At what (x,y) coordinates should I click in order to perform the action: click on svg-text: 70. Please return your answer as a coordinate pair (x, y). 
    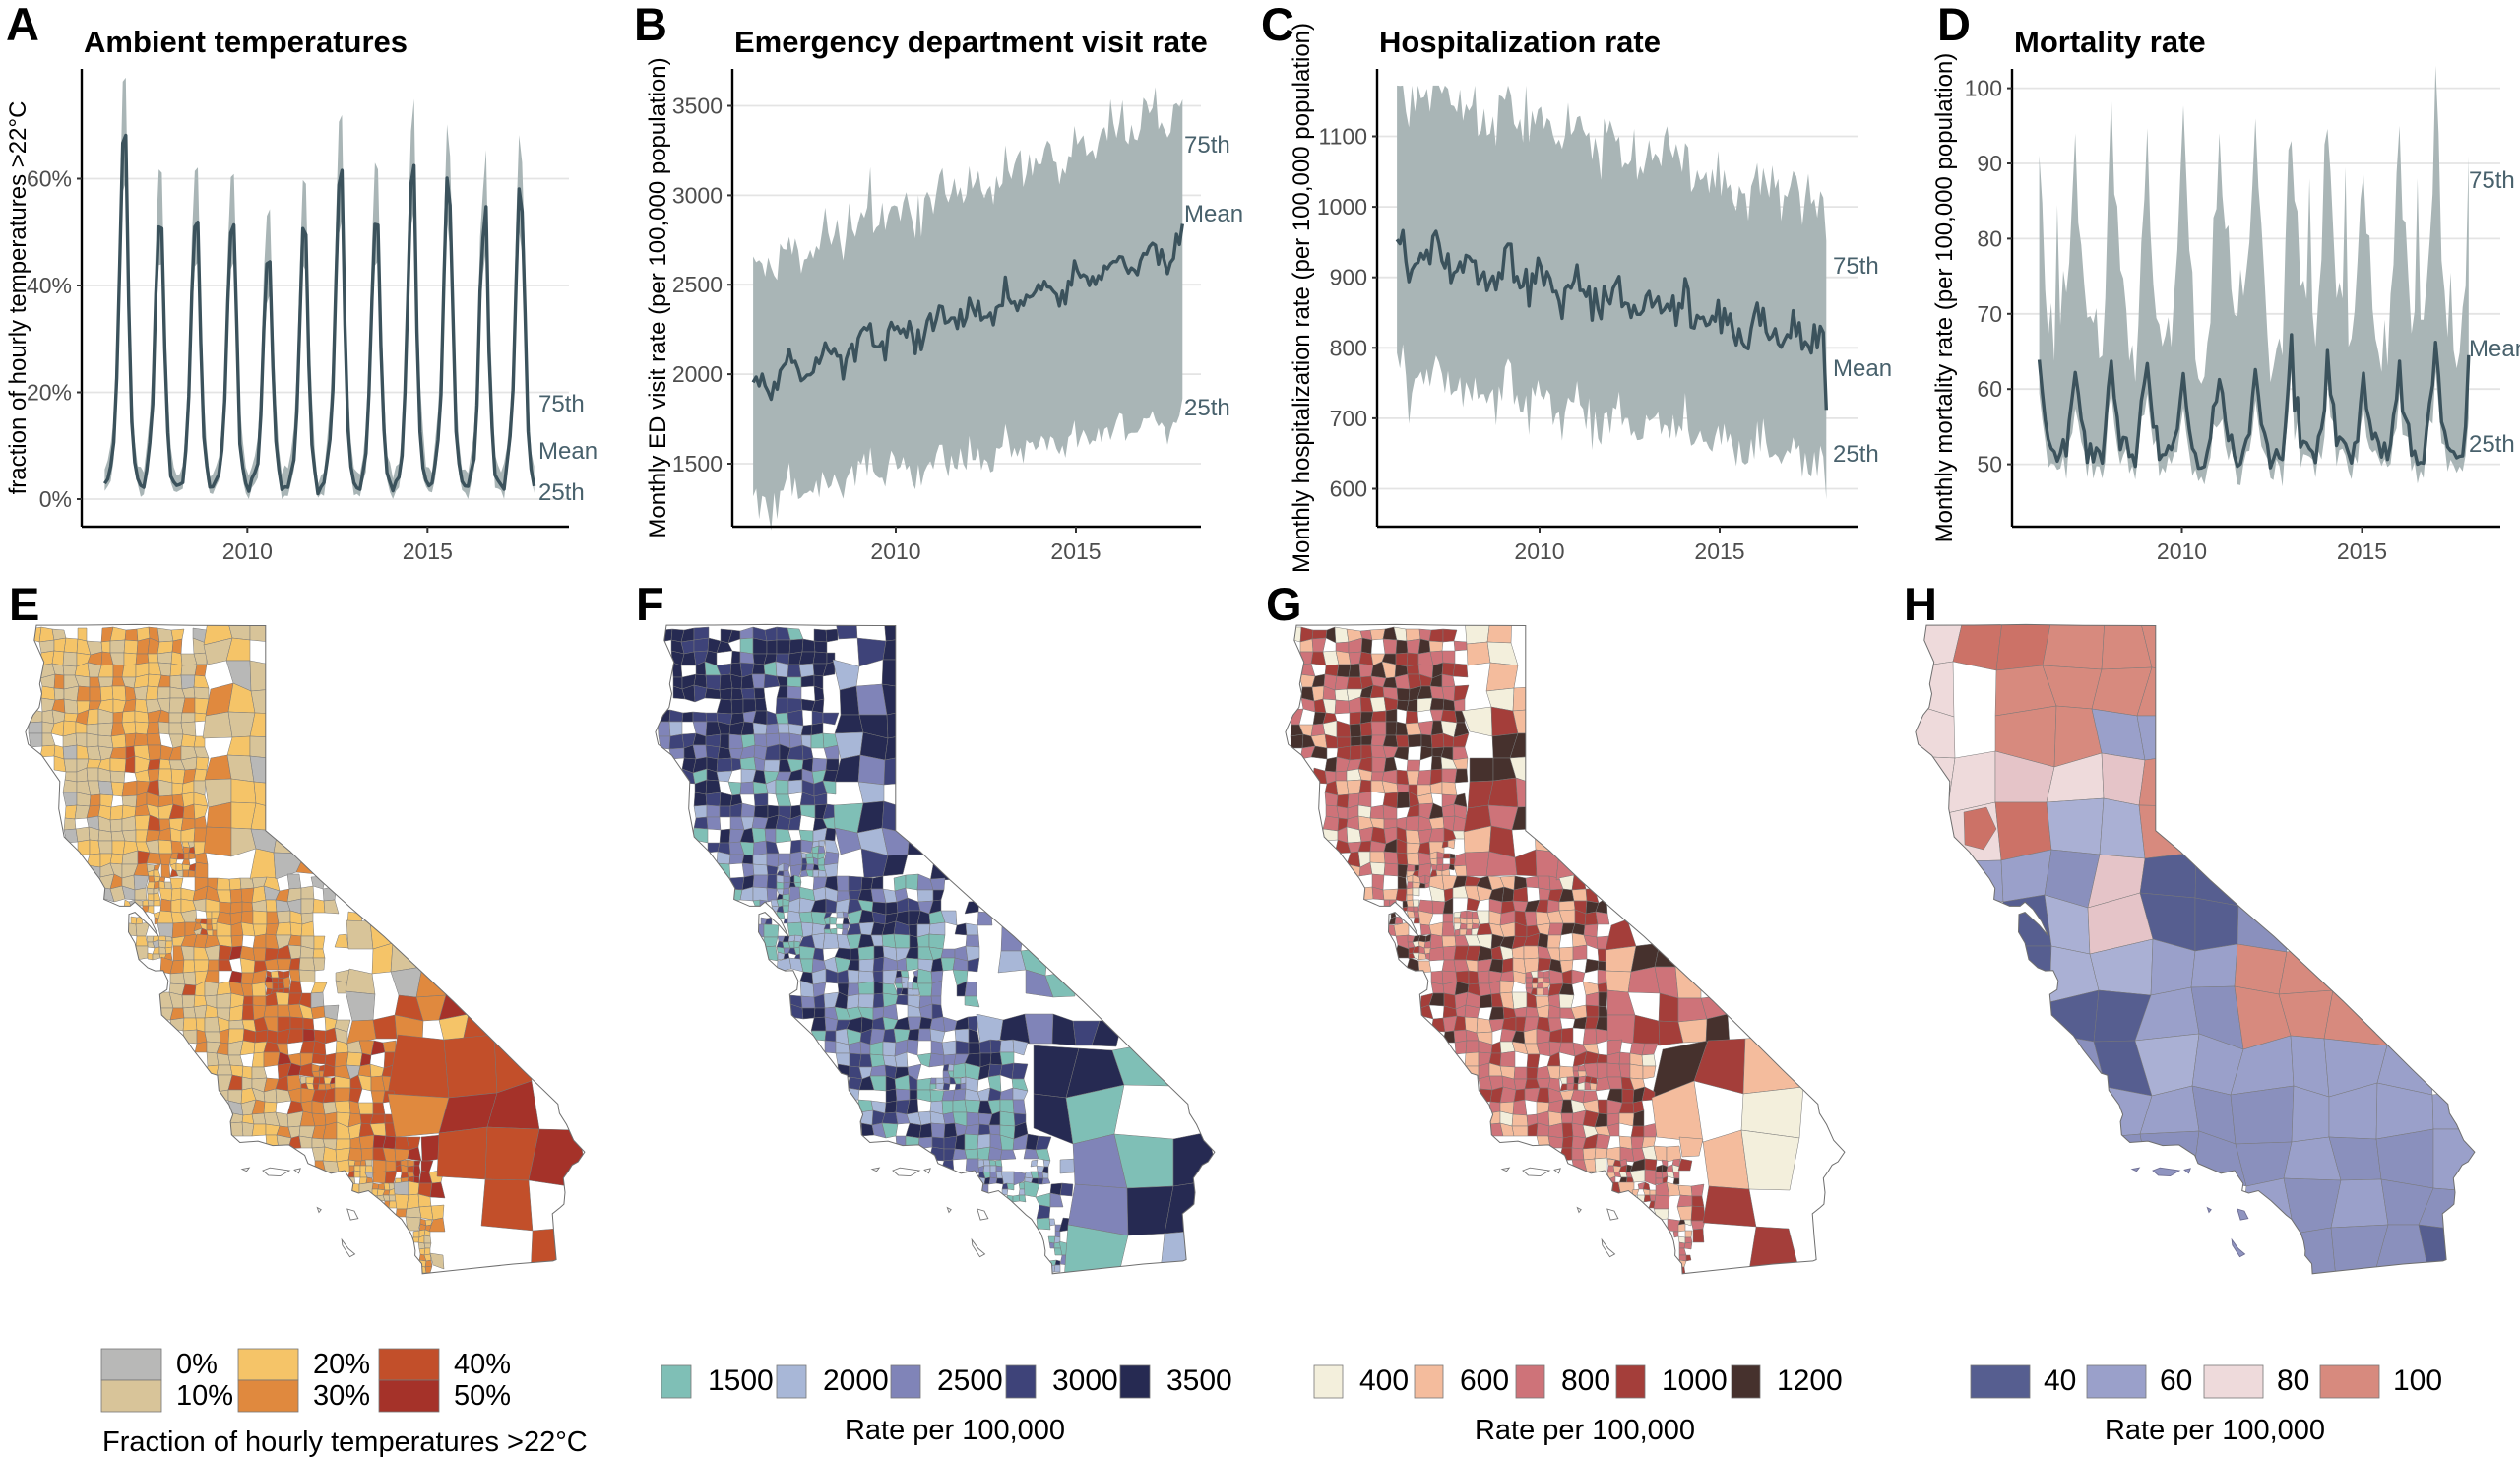
    Looking at the image, I should click on (1989, 314).